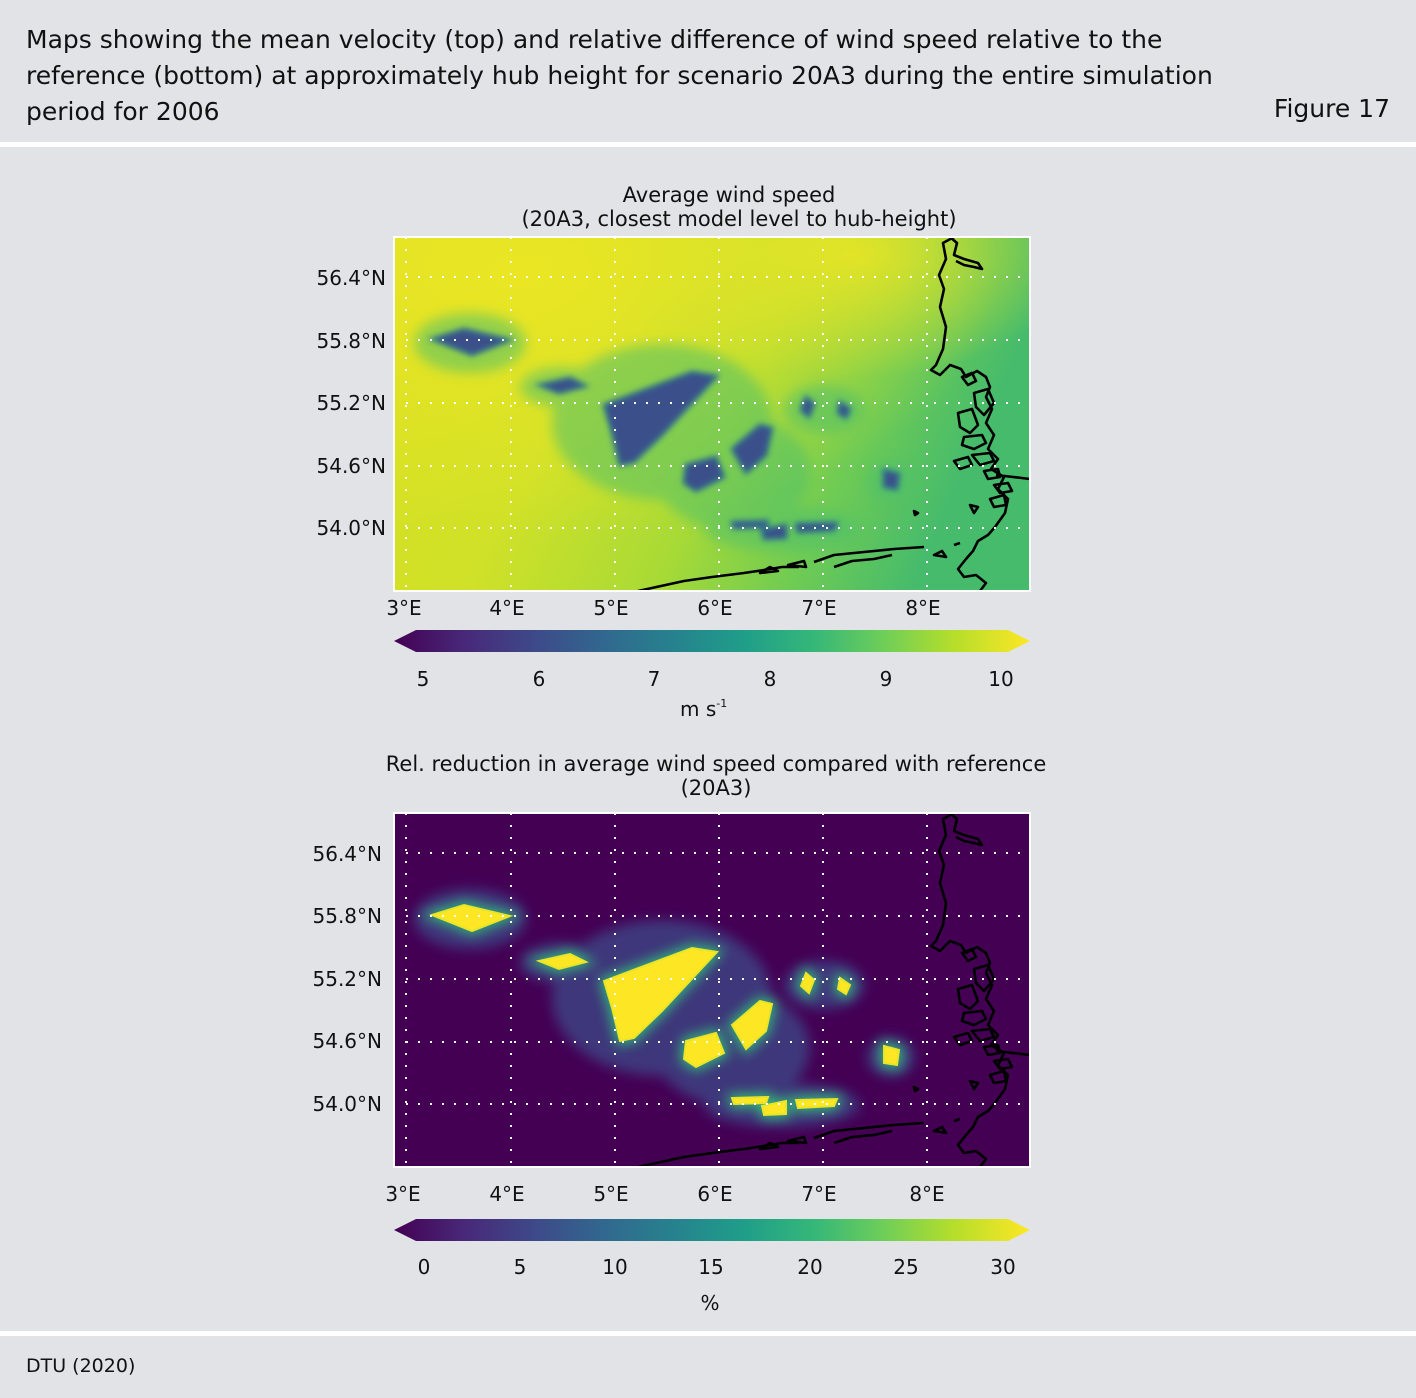 The width and height of the screenshot is (1416, 1398). Describe the element at coordinates (663, 608) in the screenshot. I see `map1-lon-labels: 3°E 4°E 5°E 6°E 7°E 8°E` at that location.